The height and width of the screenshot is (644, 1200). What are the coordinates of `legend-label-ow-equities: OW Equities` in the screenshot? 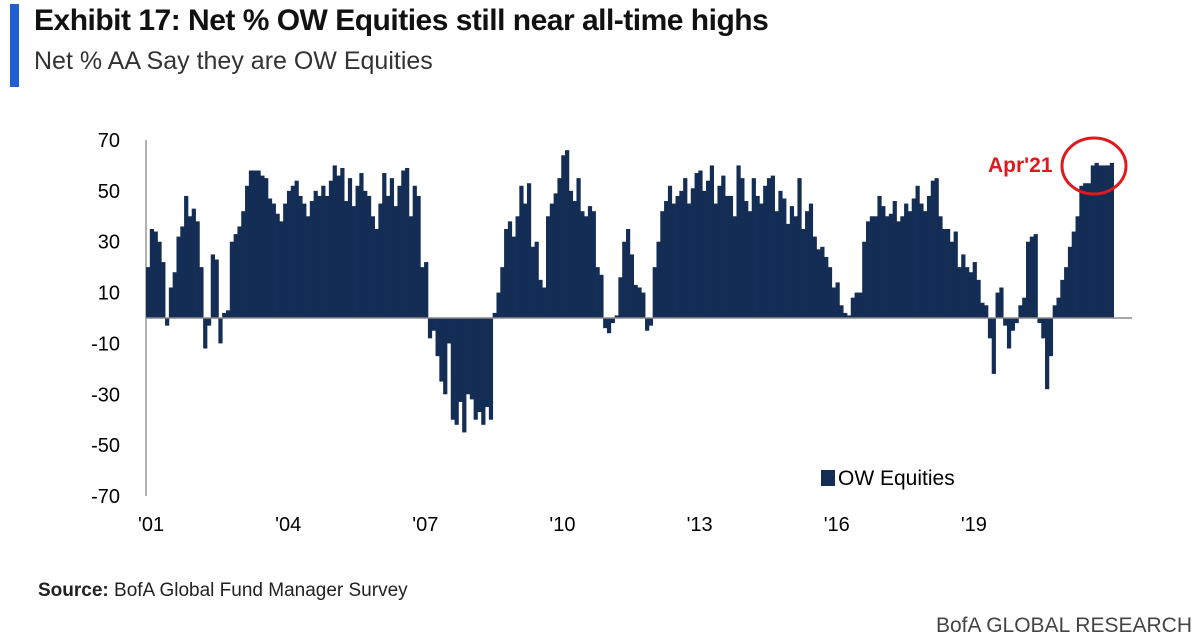 It's located at (896, 478).